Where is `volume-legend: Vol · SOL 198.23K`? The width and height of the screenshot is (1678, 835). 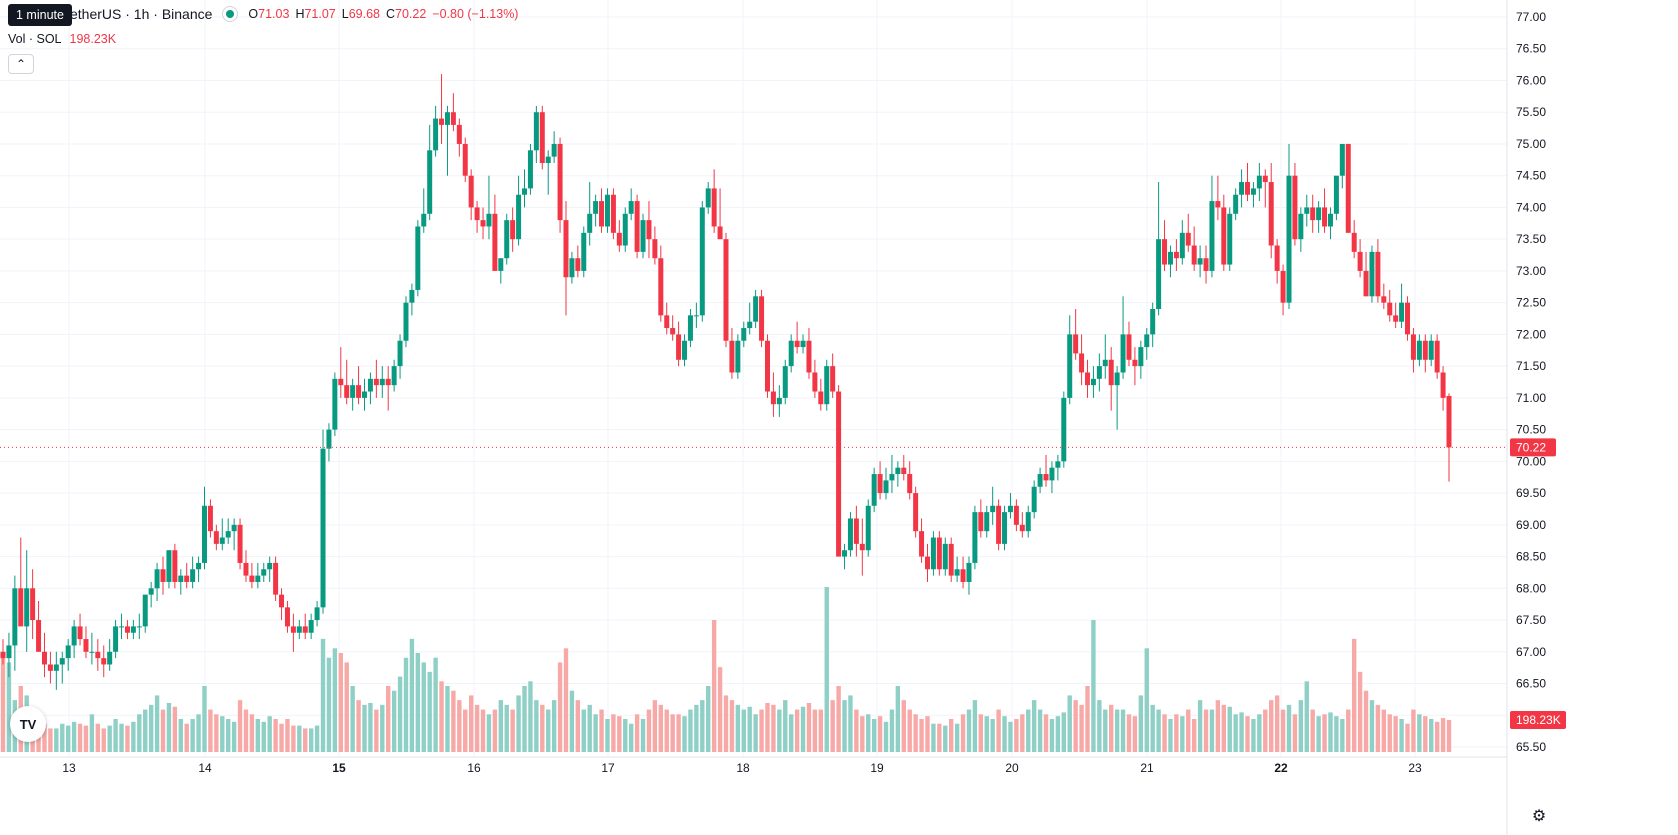 volume-legend: Vol · SOL 198.23K is located at coordinates (62, 39).